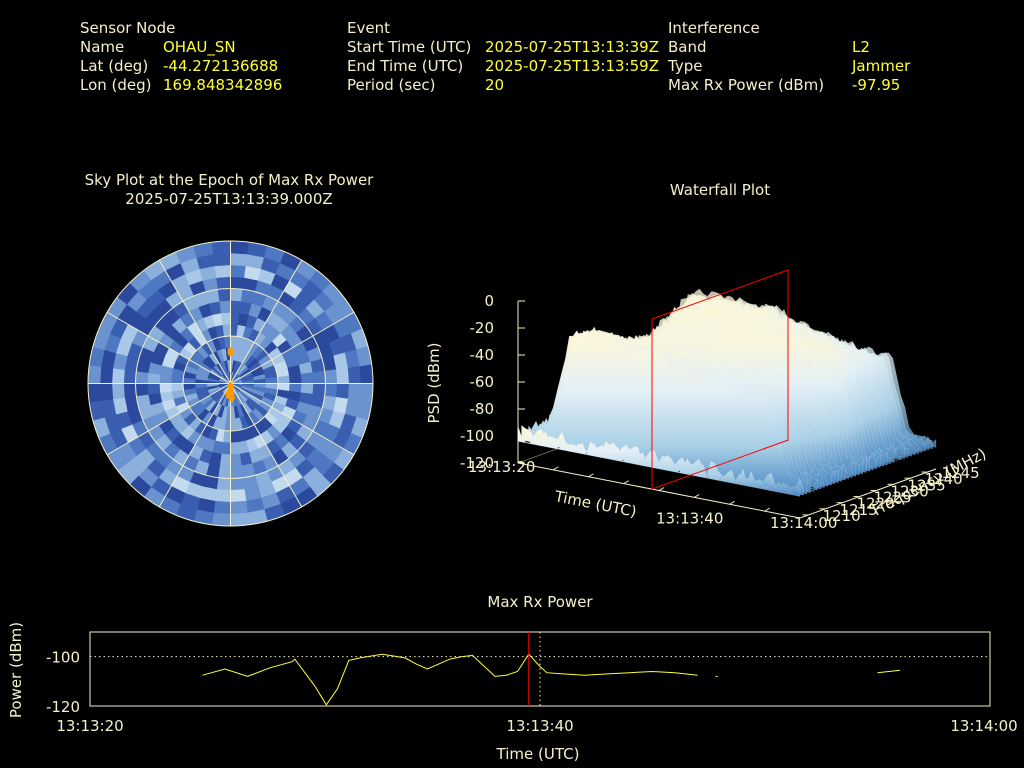  What do you see at coordinates (495, 85) in the screenshot?
I see `event-period-value: 20` at bounding box center [495, 85].